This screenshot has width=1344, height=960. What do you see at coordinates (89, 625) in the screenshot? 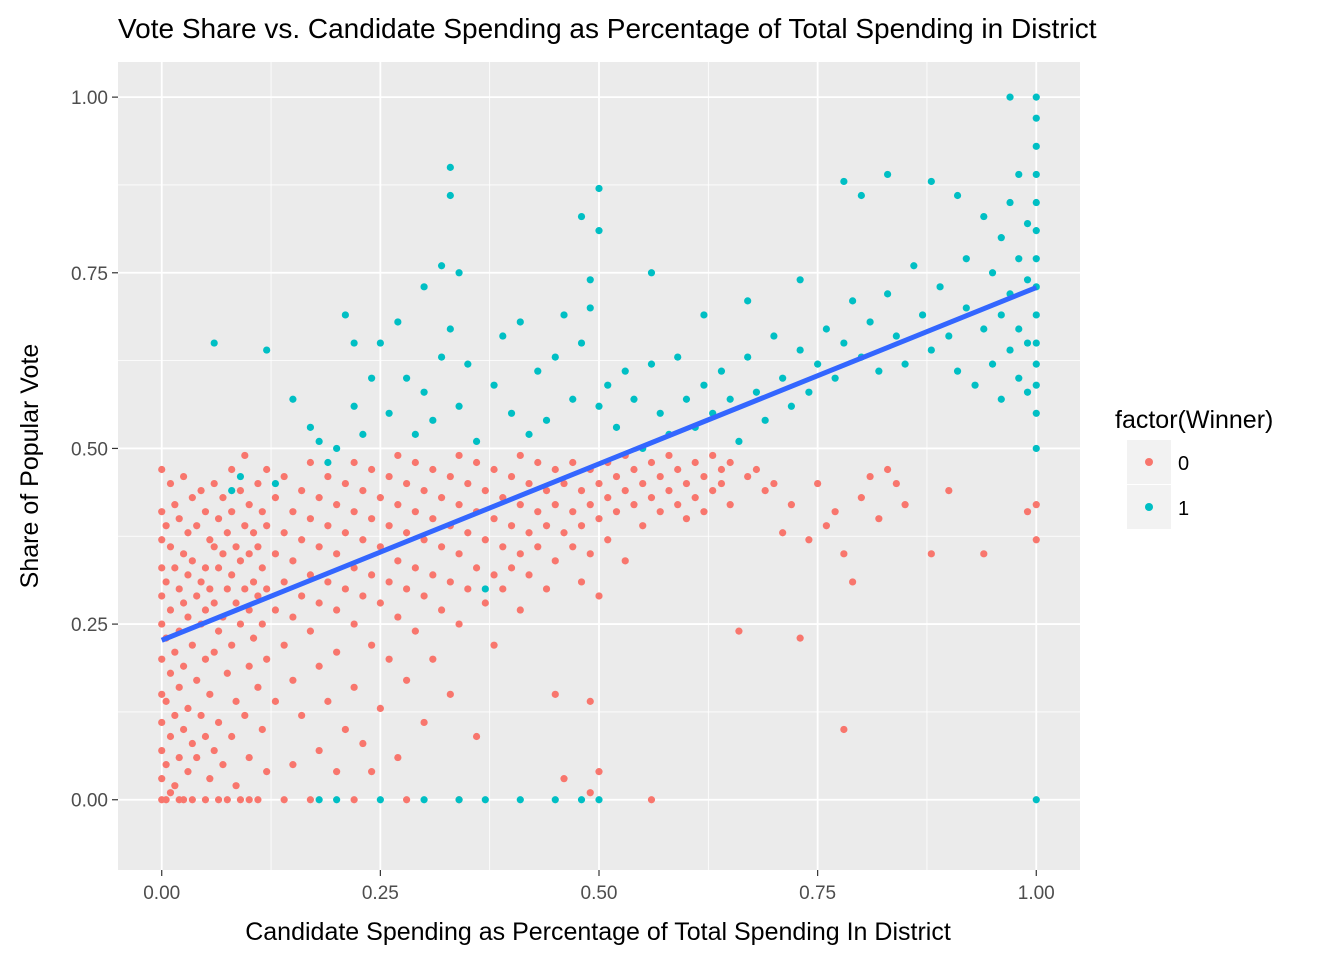
I see `y-tick-label: 0.25` at bounding box center [89, 625].